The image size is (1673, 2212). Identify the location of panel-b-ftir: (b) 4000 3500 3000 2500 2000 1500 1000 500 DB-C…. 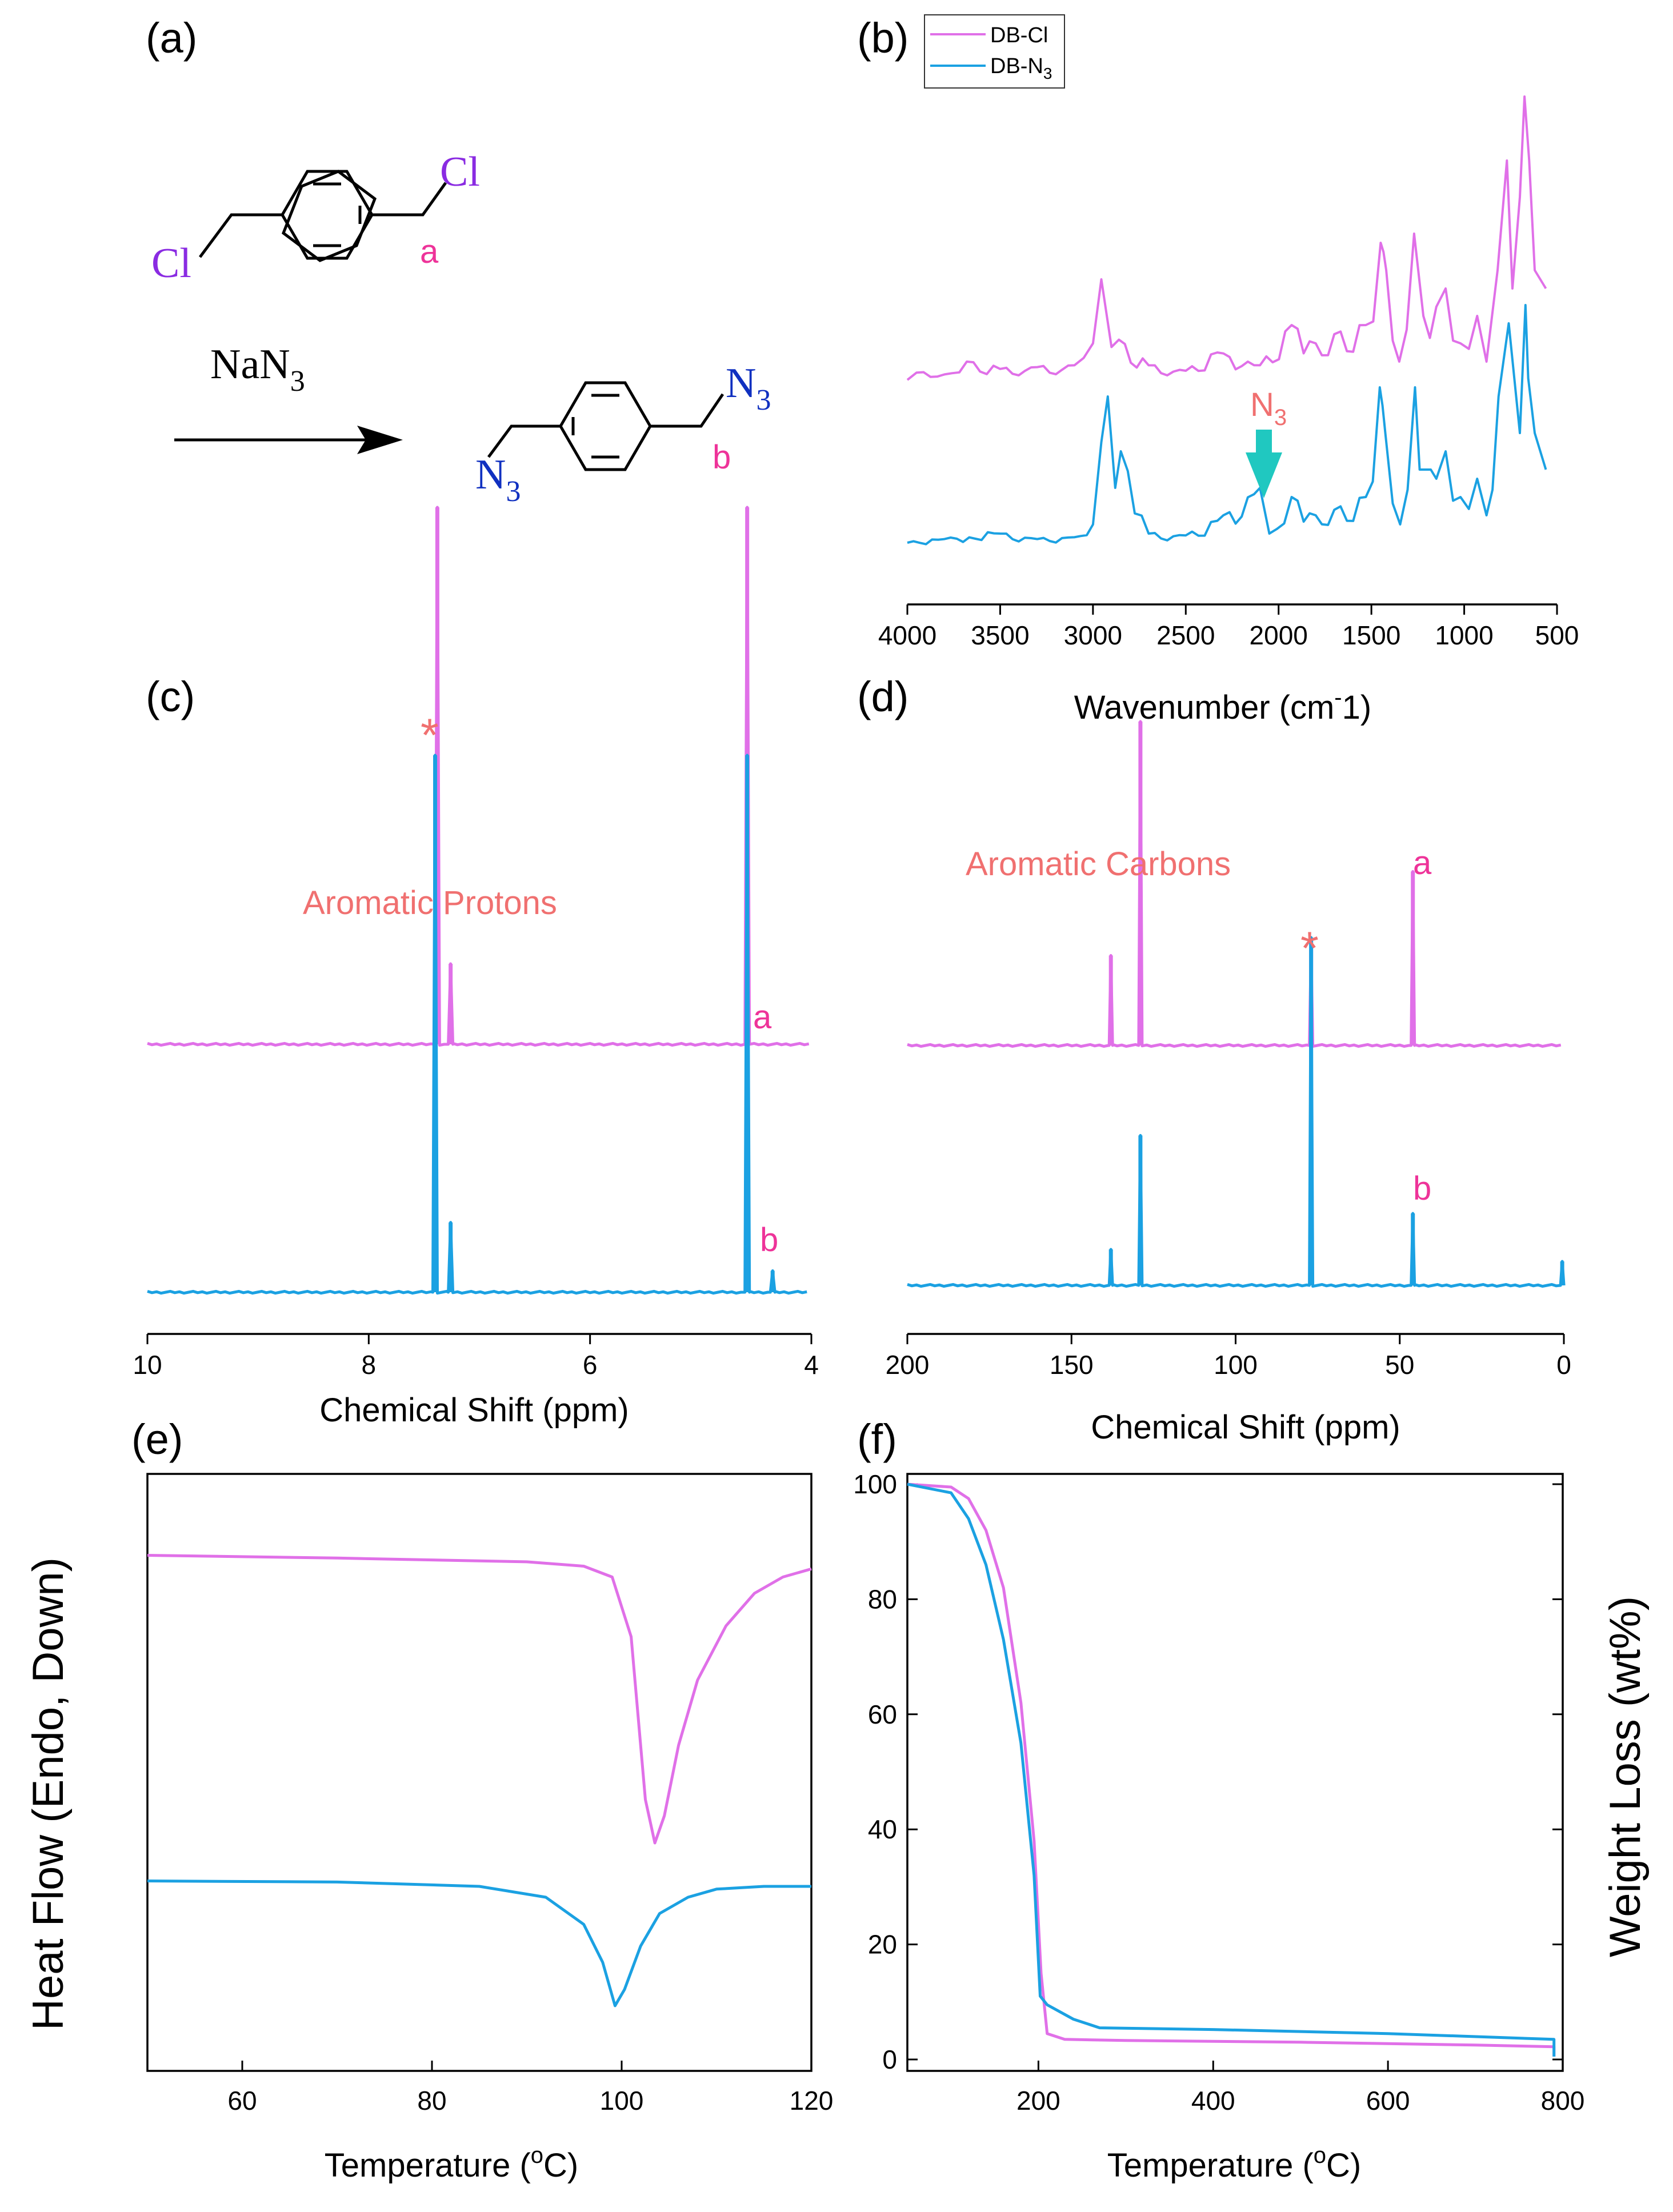
(1218, 370).